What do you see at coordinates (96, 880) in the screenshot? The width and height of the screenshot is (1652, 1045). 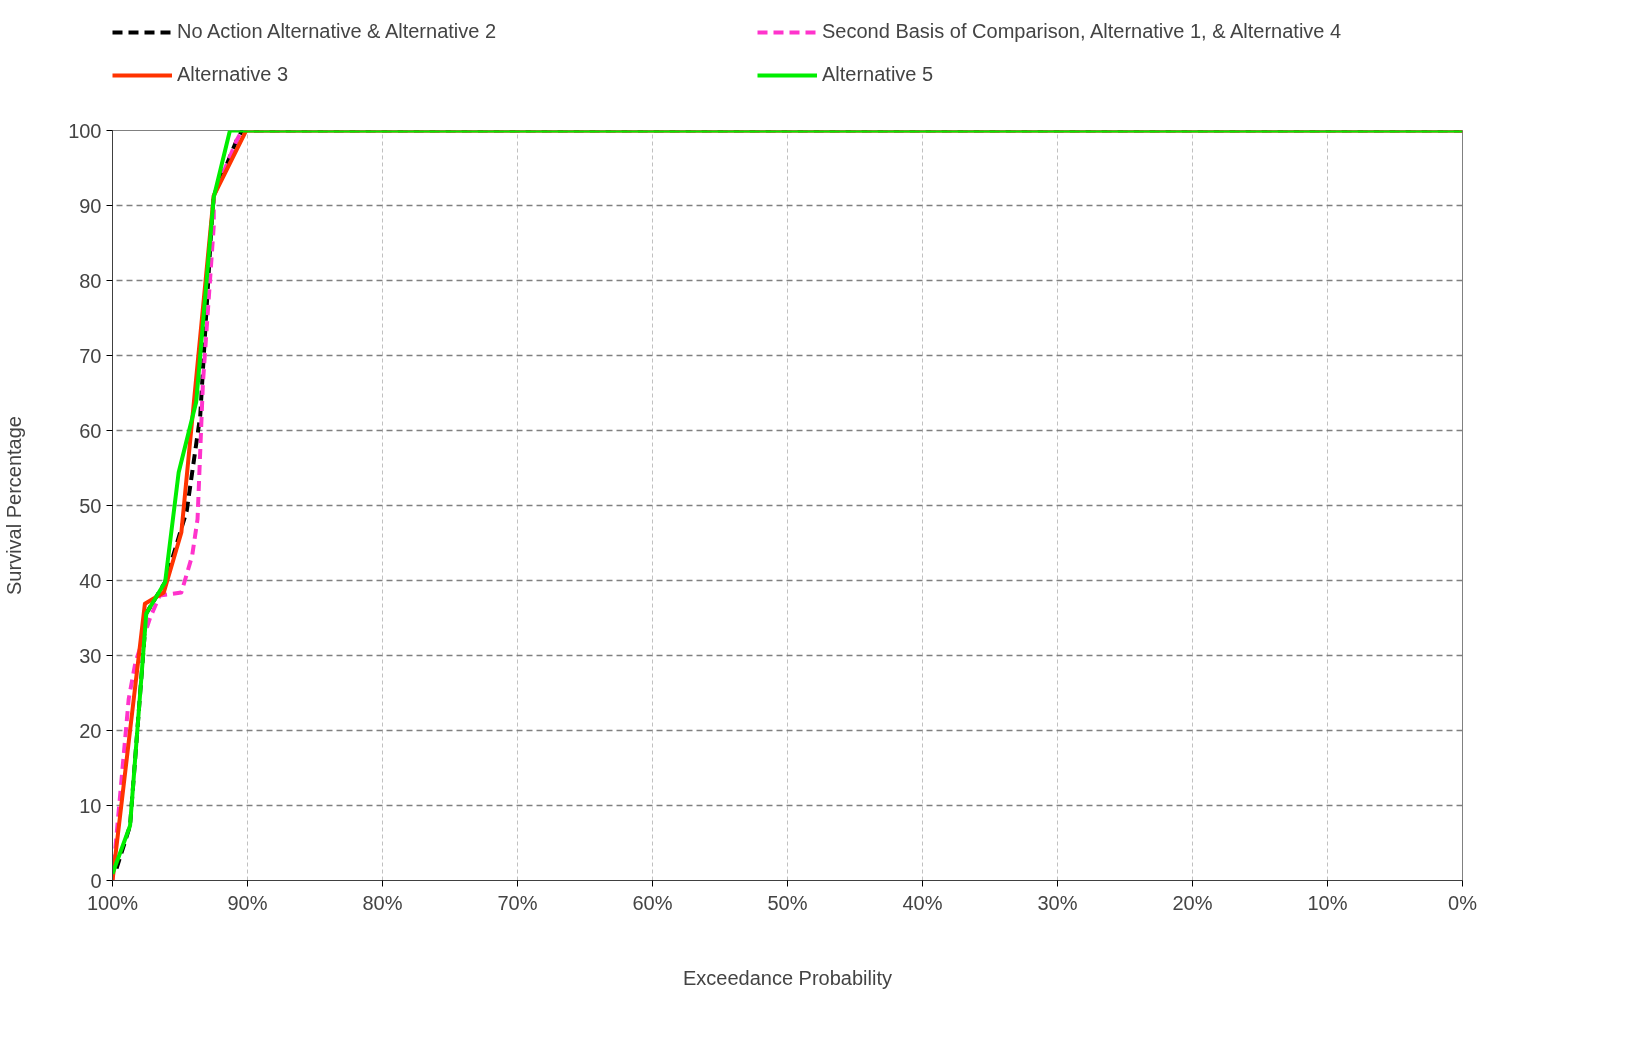 I see `y-tick-label: 0` at bounding box center [96, 880].